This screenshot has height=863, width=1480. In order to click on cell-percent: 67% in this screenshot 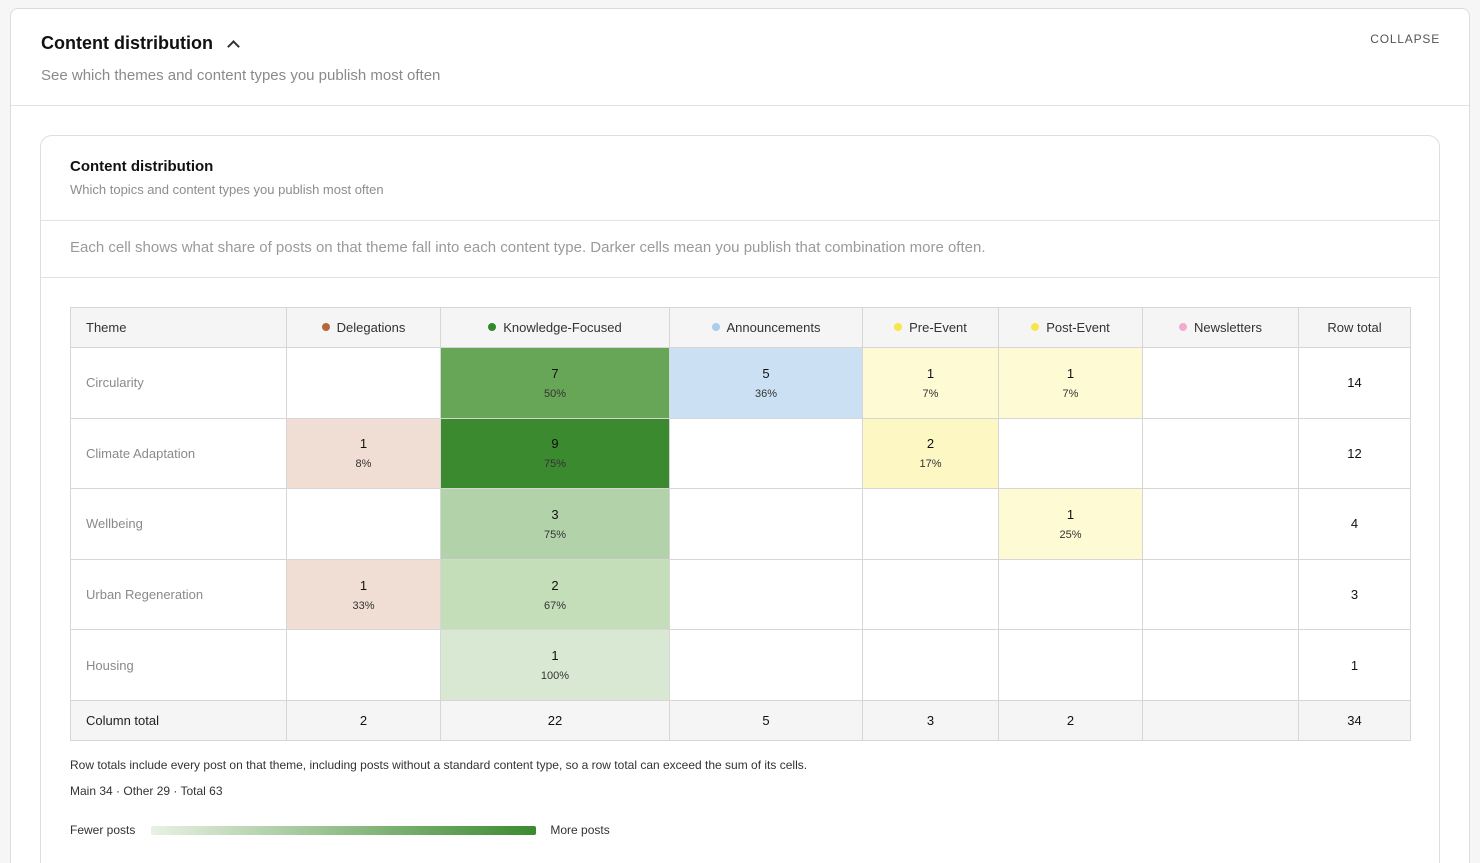, I will do `click(555, 605)`.